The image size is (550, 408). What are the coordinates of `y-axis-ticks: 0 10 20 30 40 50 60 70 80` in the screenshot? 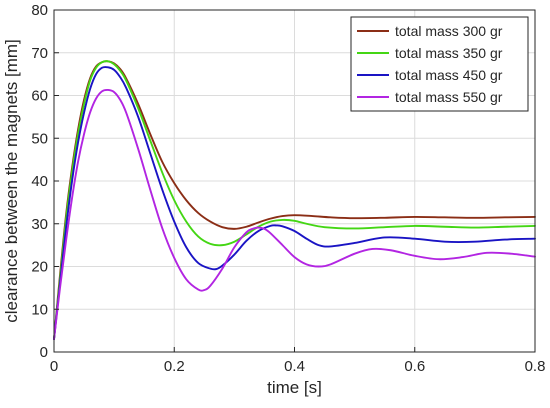 It's located at (45, 181).